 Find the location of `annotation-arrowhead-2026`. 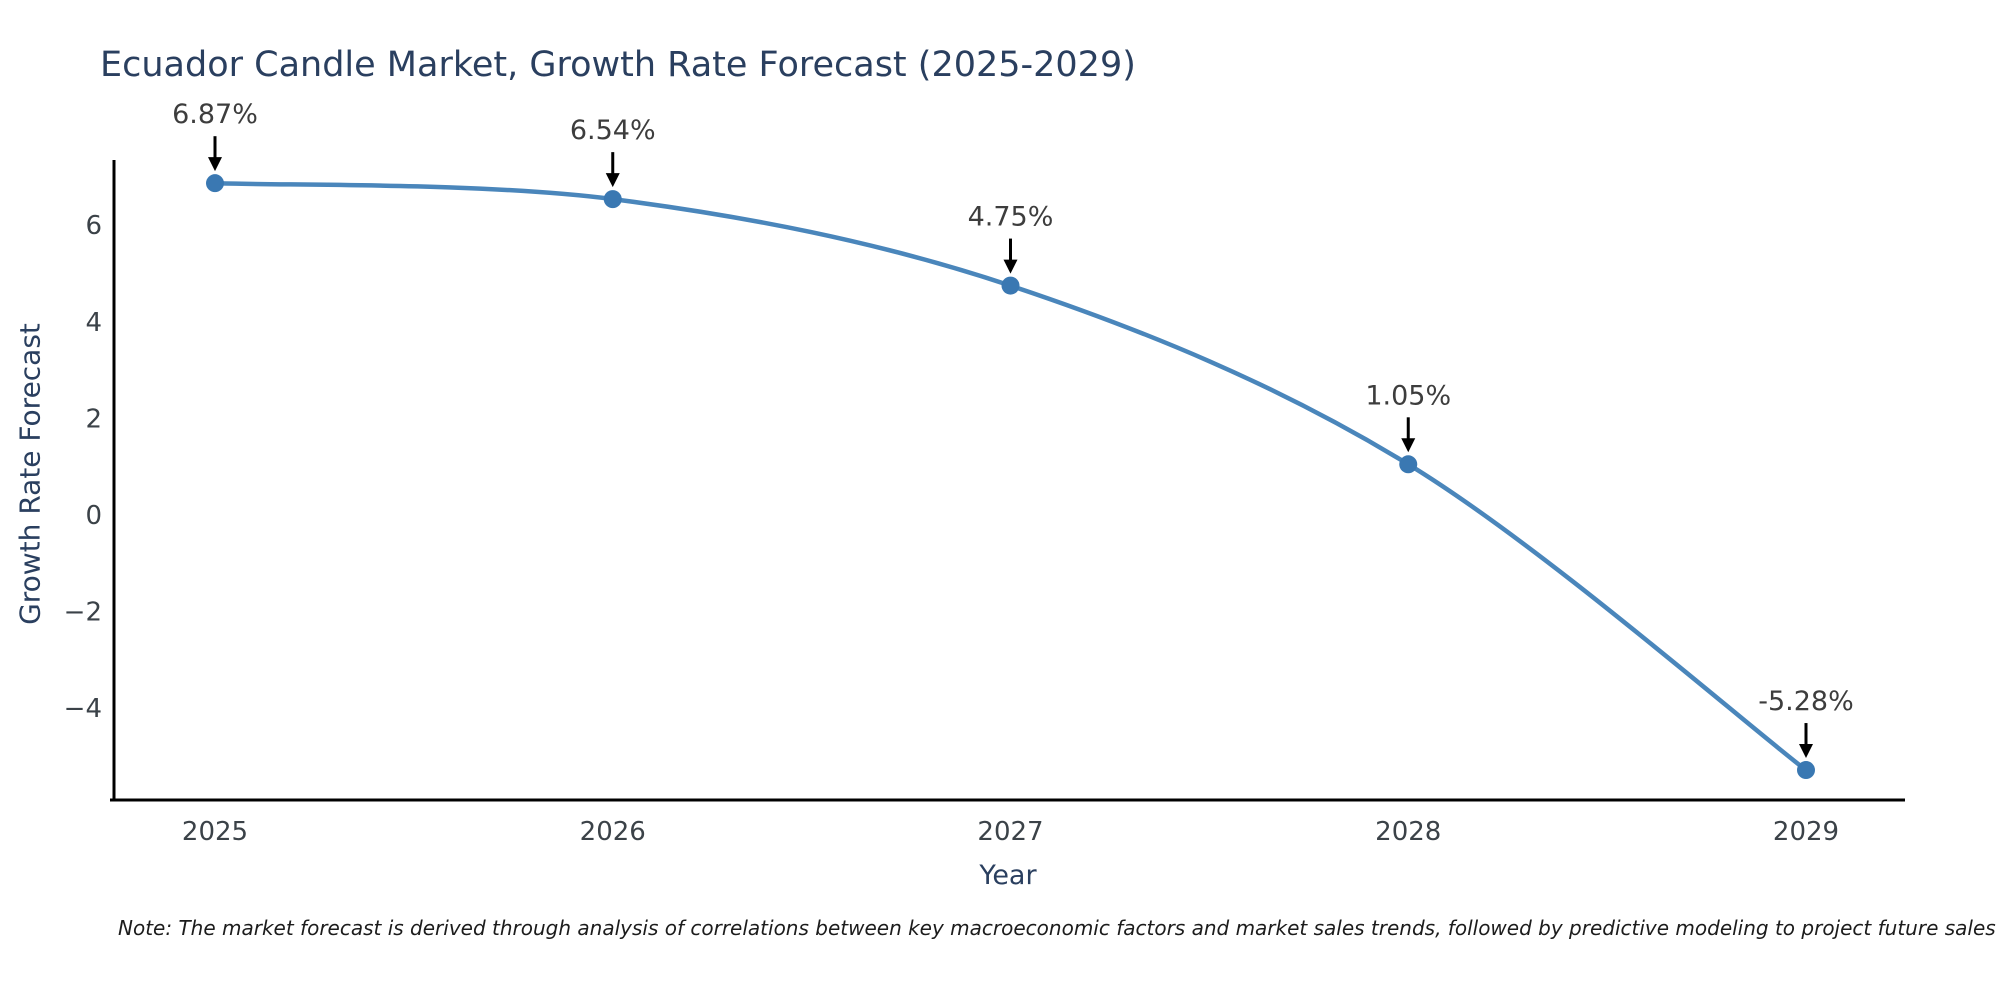

annotation-arrowhead-2026 is located at coordinates (612, 180).